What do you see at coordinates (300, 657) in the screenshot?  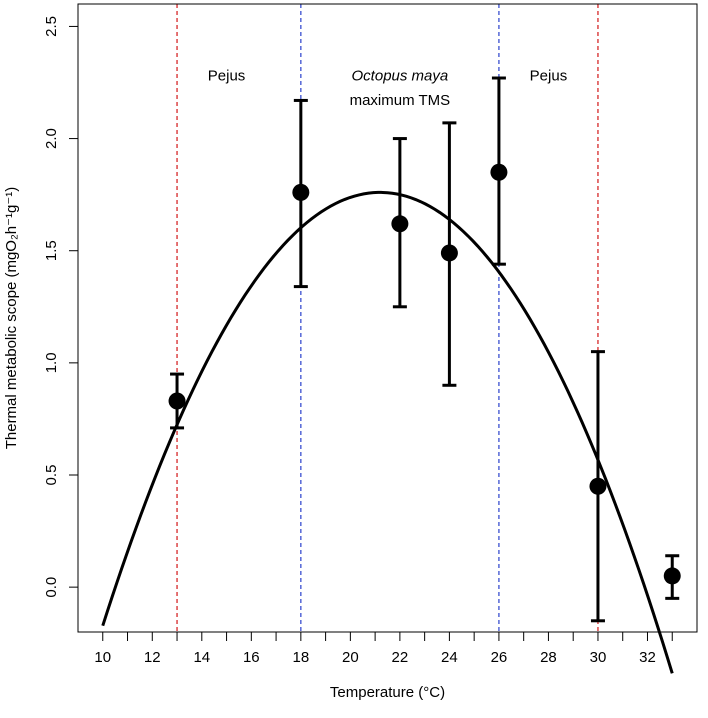 I see `x-tick-label: 18` at bounding box center [300, 657].